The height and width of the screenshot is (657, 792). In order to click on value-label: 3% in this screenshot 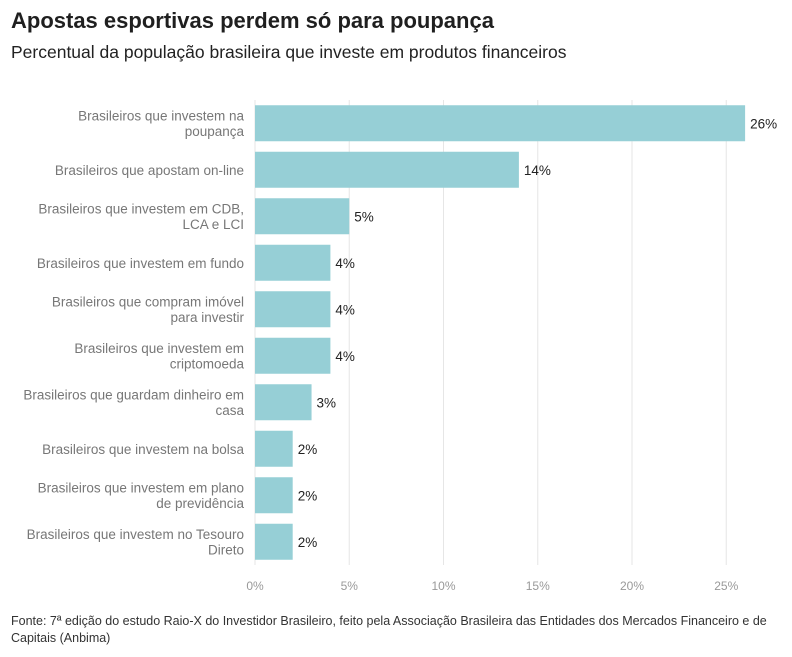, I will do `click(327, 402)`.